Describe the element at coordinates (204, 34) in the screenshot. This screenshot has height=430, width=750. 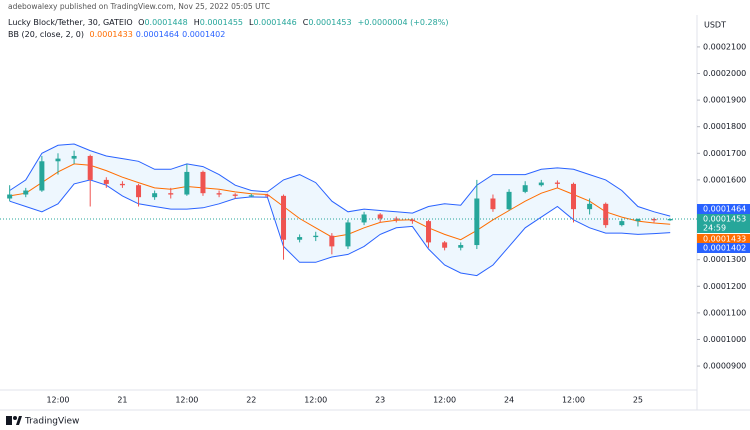
I see `bb-lower-value: 0.0001402` at that location.